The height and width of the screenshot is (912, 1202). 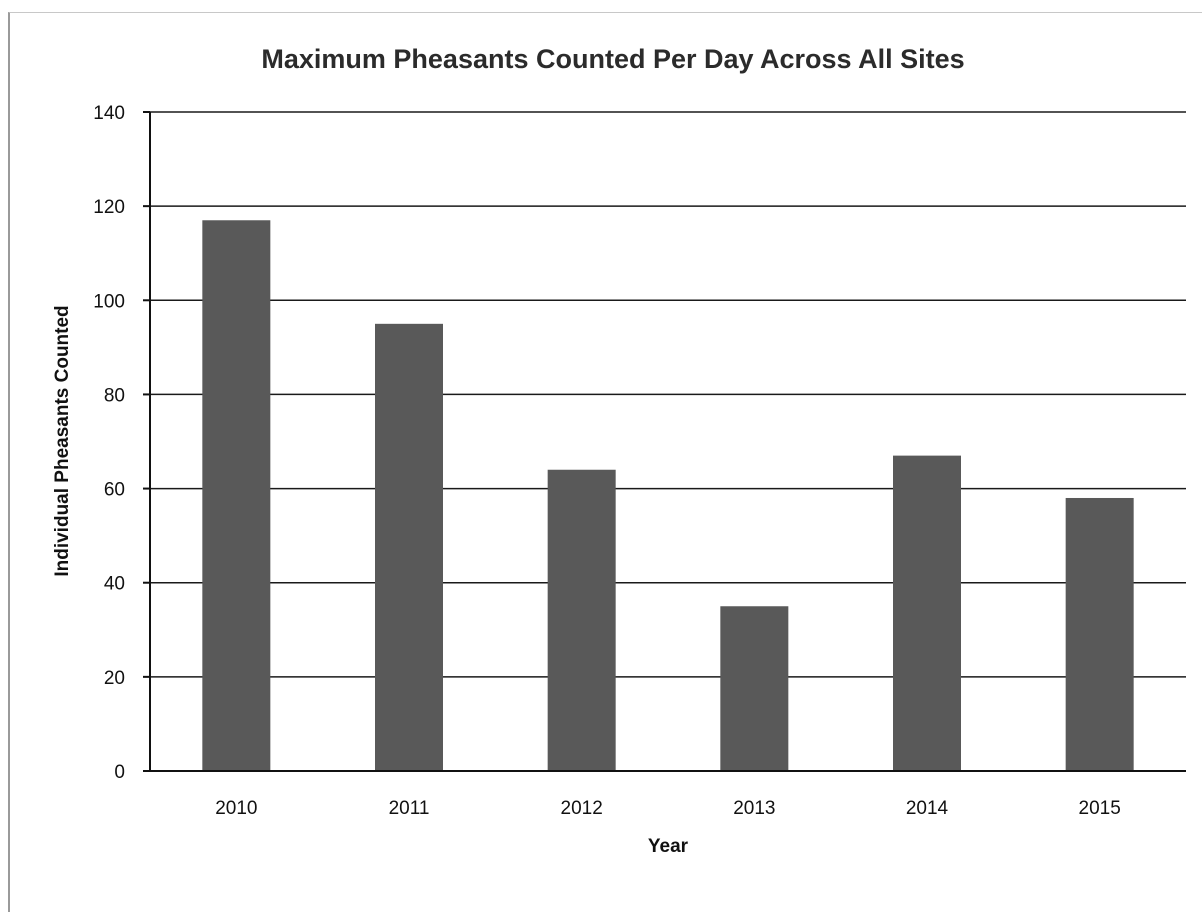 I want to click on y-tick-label: 20, so click(x=114, y=678).